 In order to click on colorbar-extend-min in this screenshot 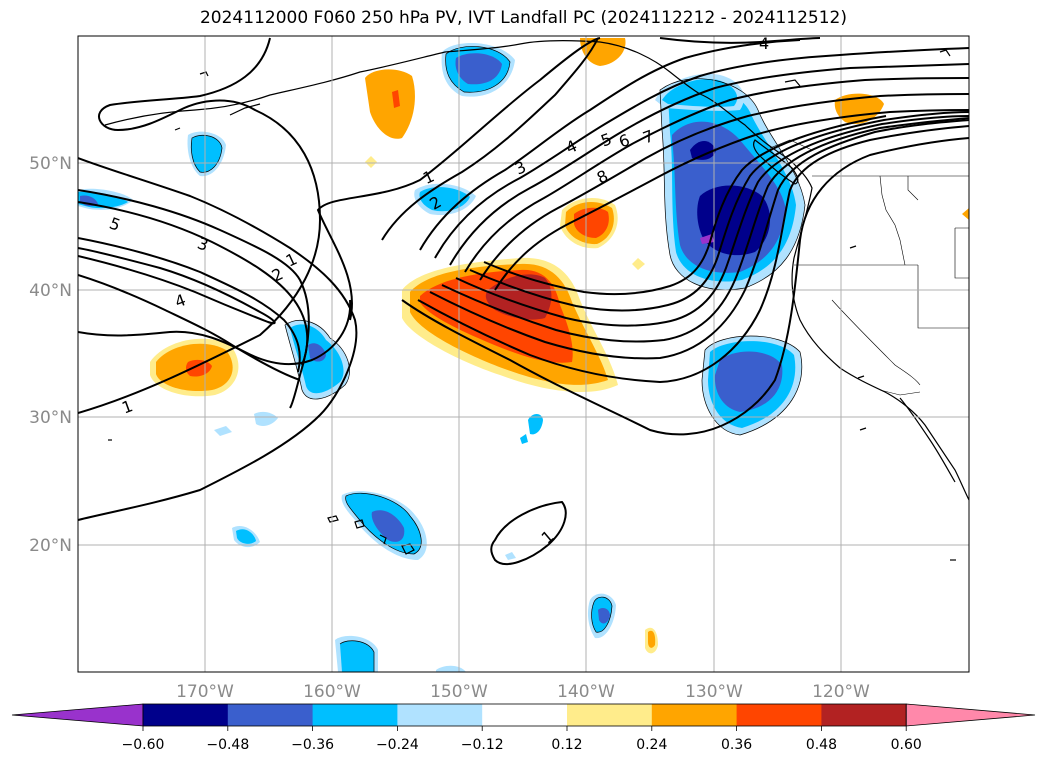, I will do `click(77, 715)`.